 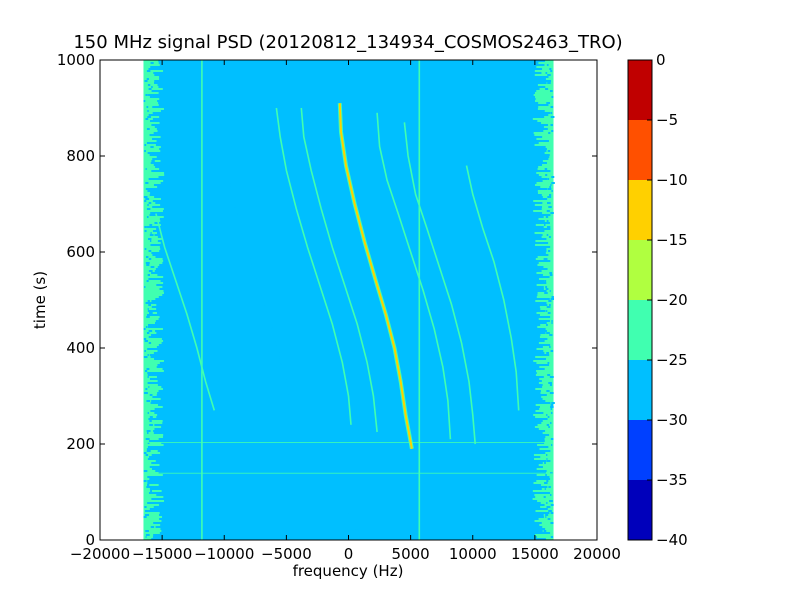 I want to click on x-tick-label: 15000, so click(x=535, y=554).